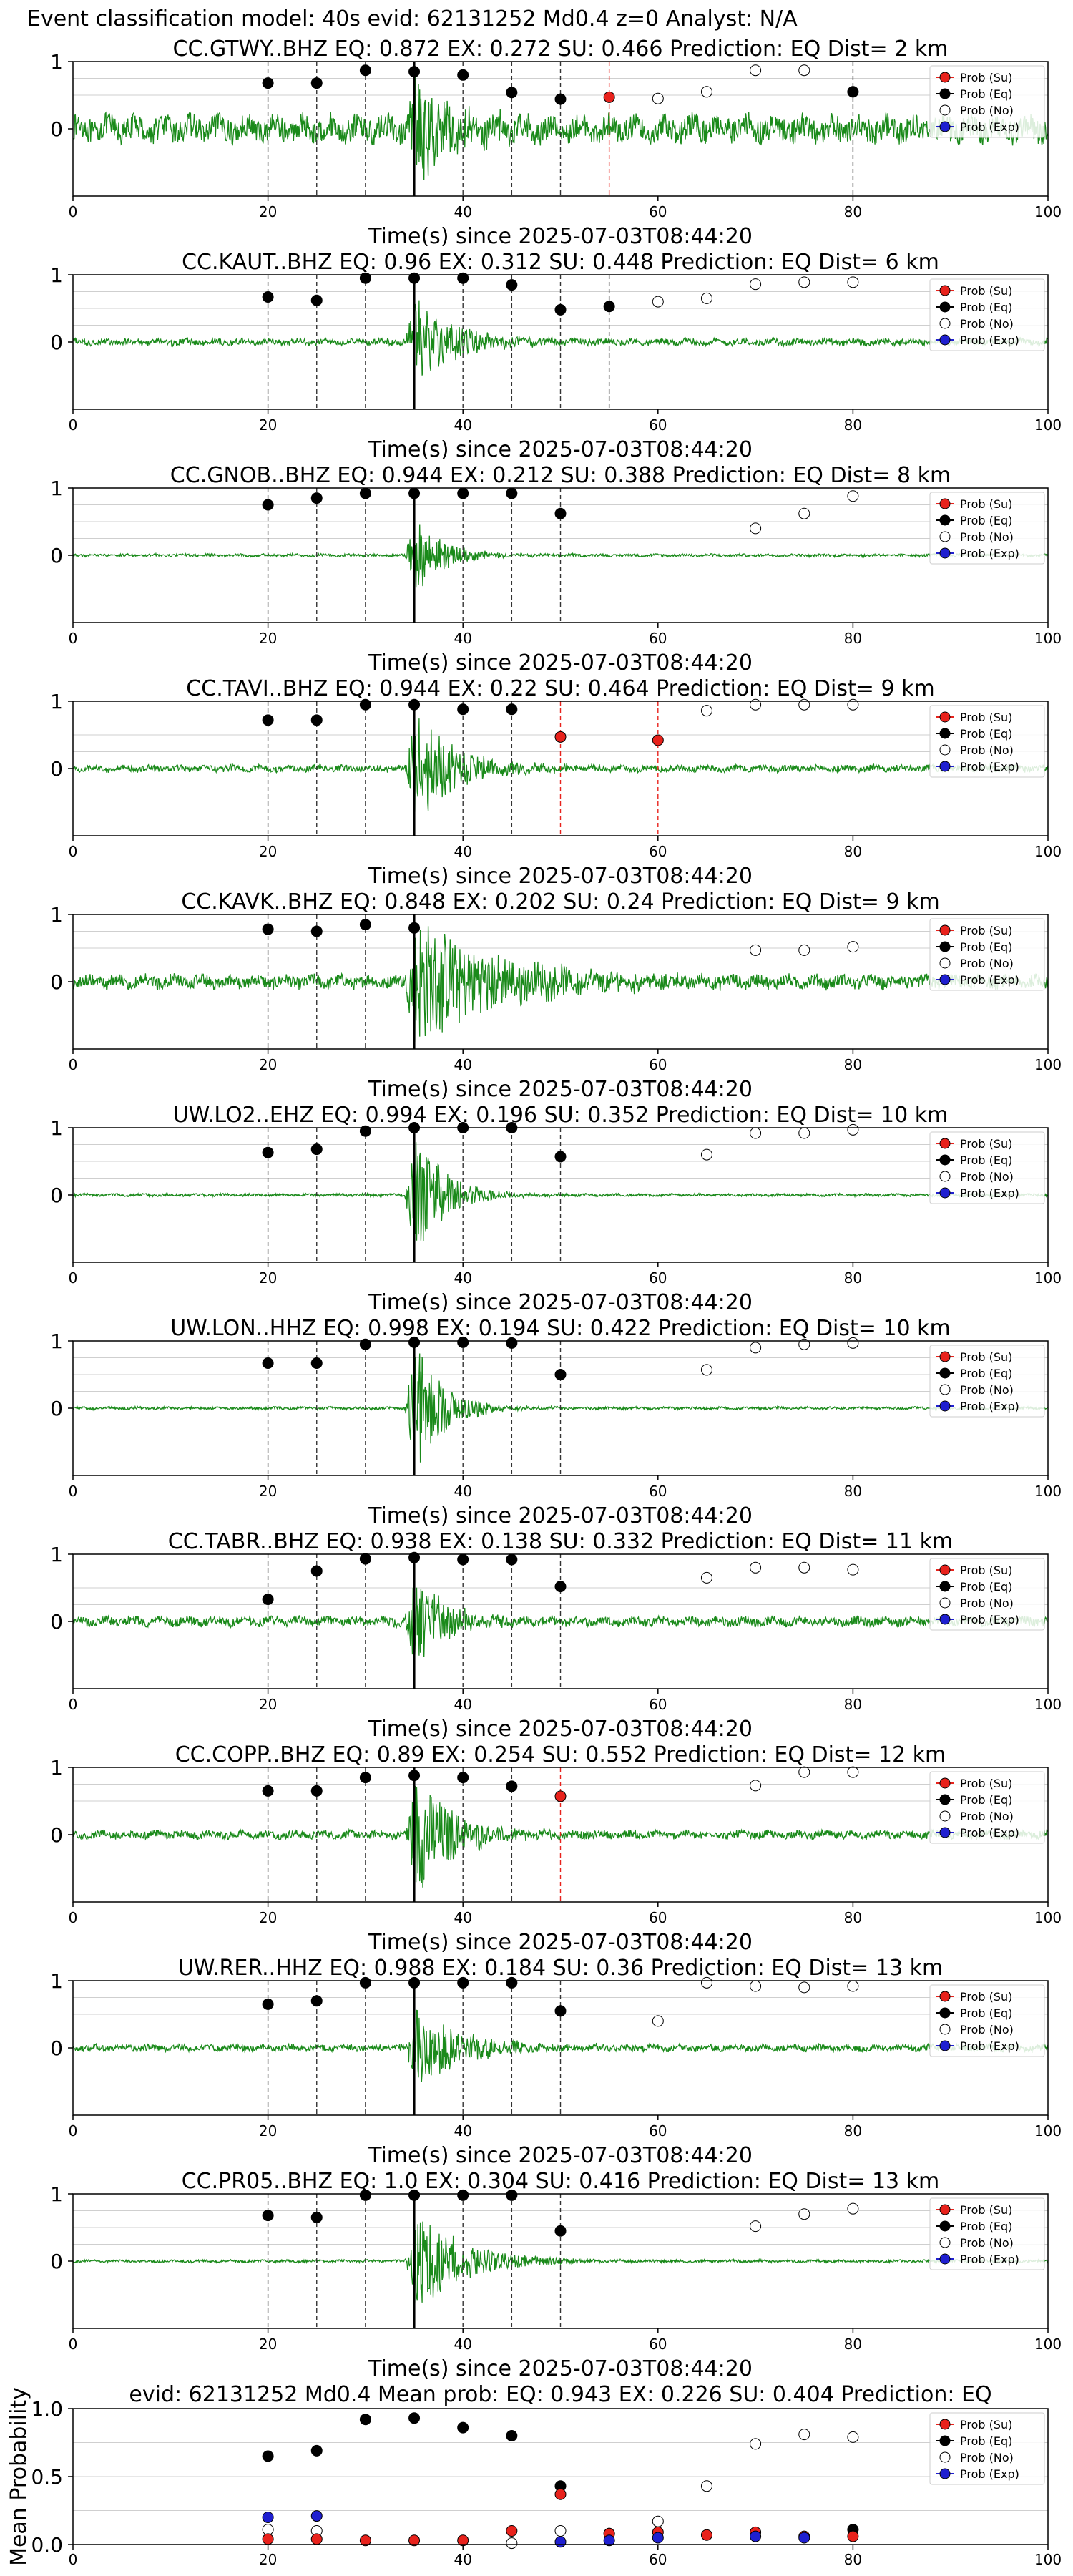 The image size is (1073, 2576). Describe the element at coordinates (853, 1917) in the screenshot. I see `x-tick-label: 80` at that location.